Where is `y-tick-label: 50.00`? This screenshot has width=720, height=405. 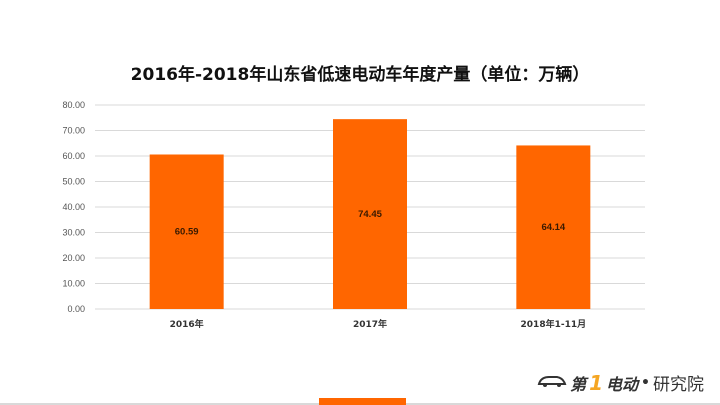 y-tick-label: 50.00 is located at coordinates (73, 182).